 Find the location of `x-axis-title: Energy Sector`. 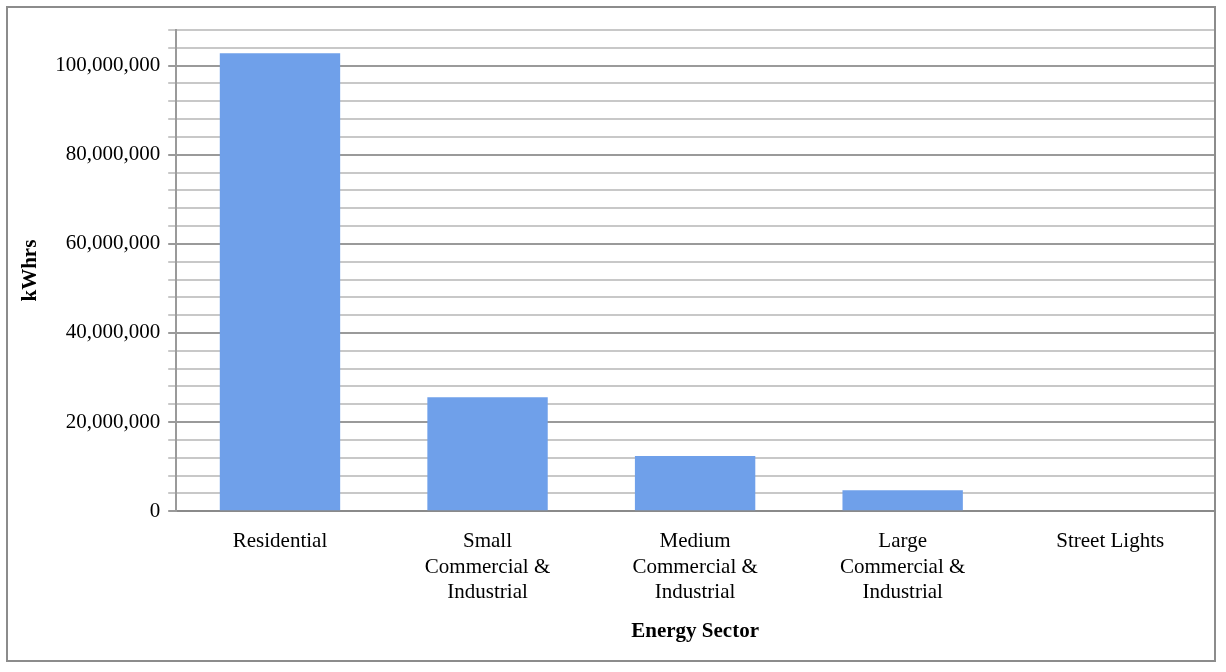

x-axis-title: Energy Sector is located at coordinates (695, 629).